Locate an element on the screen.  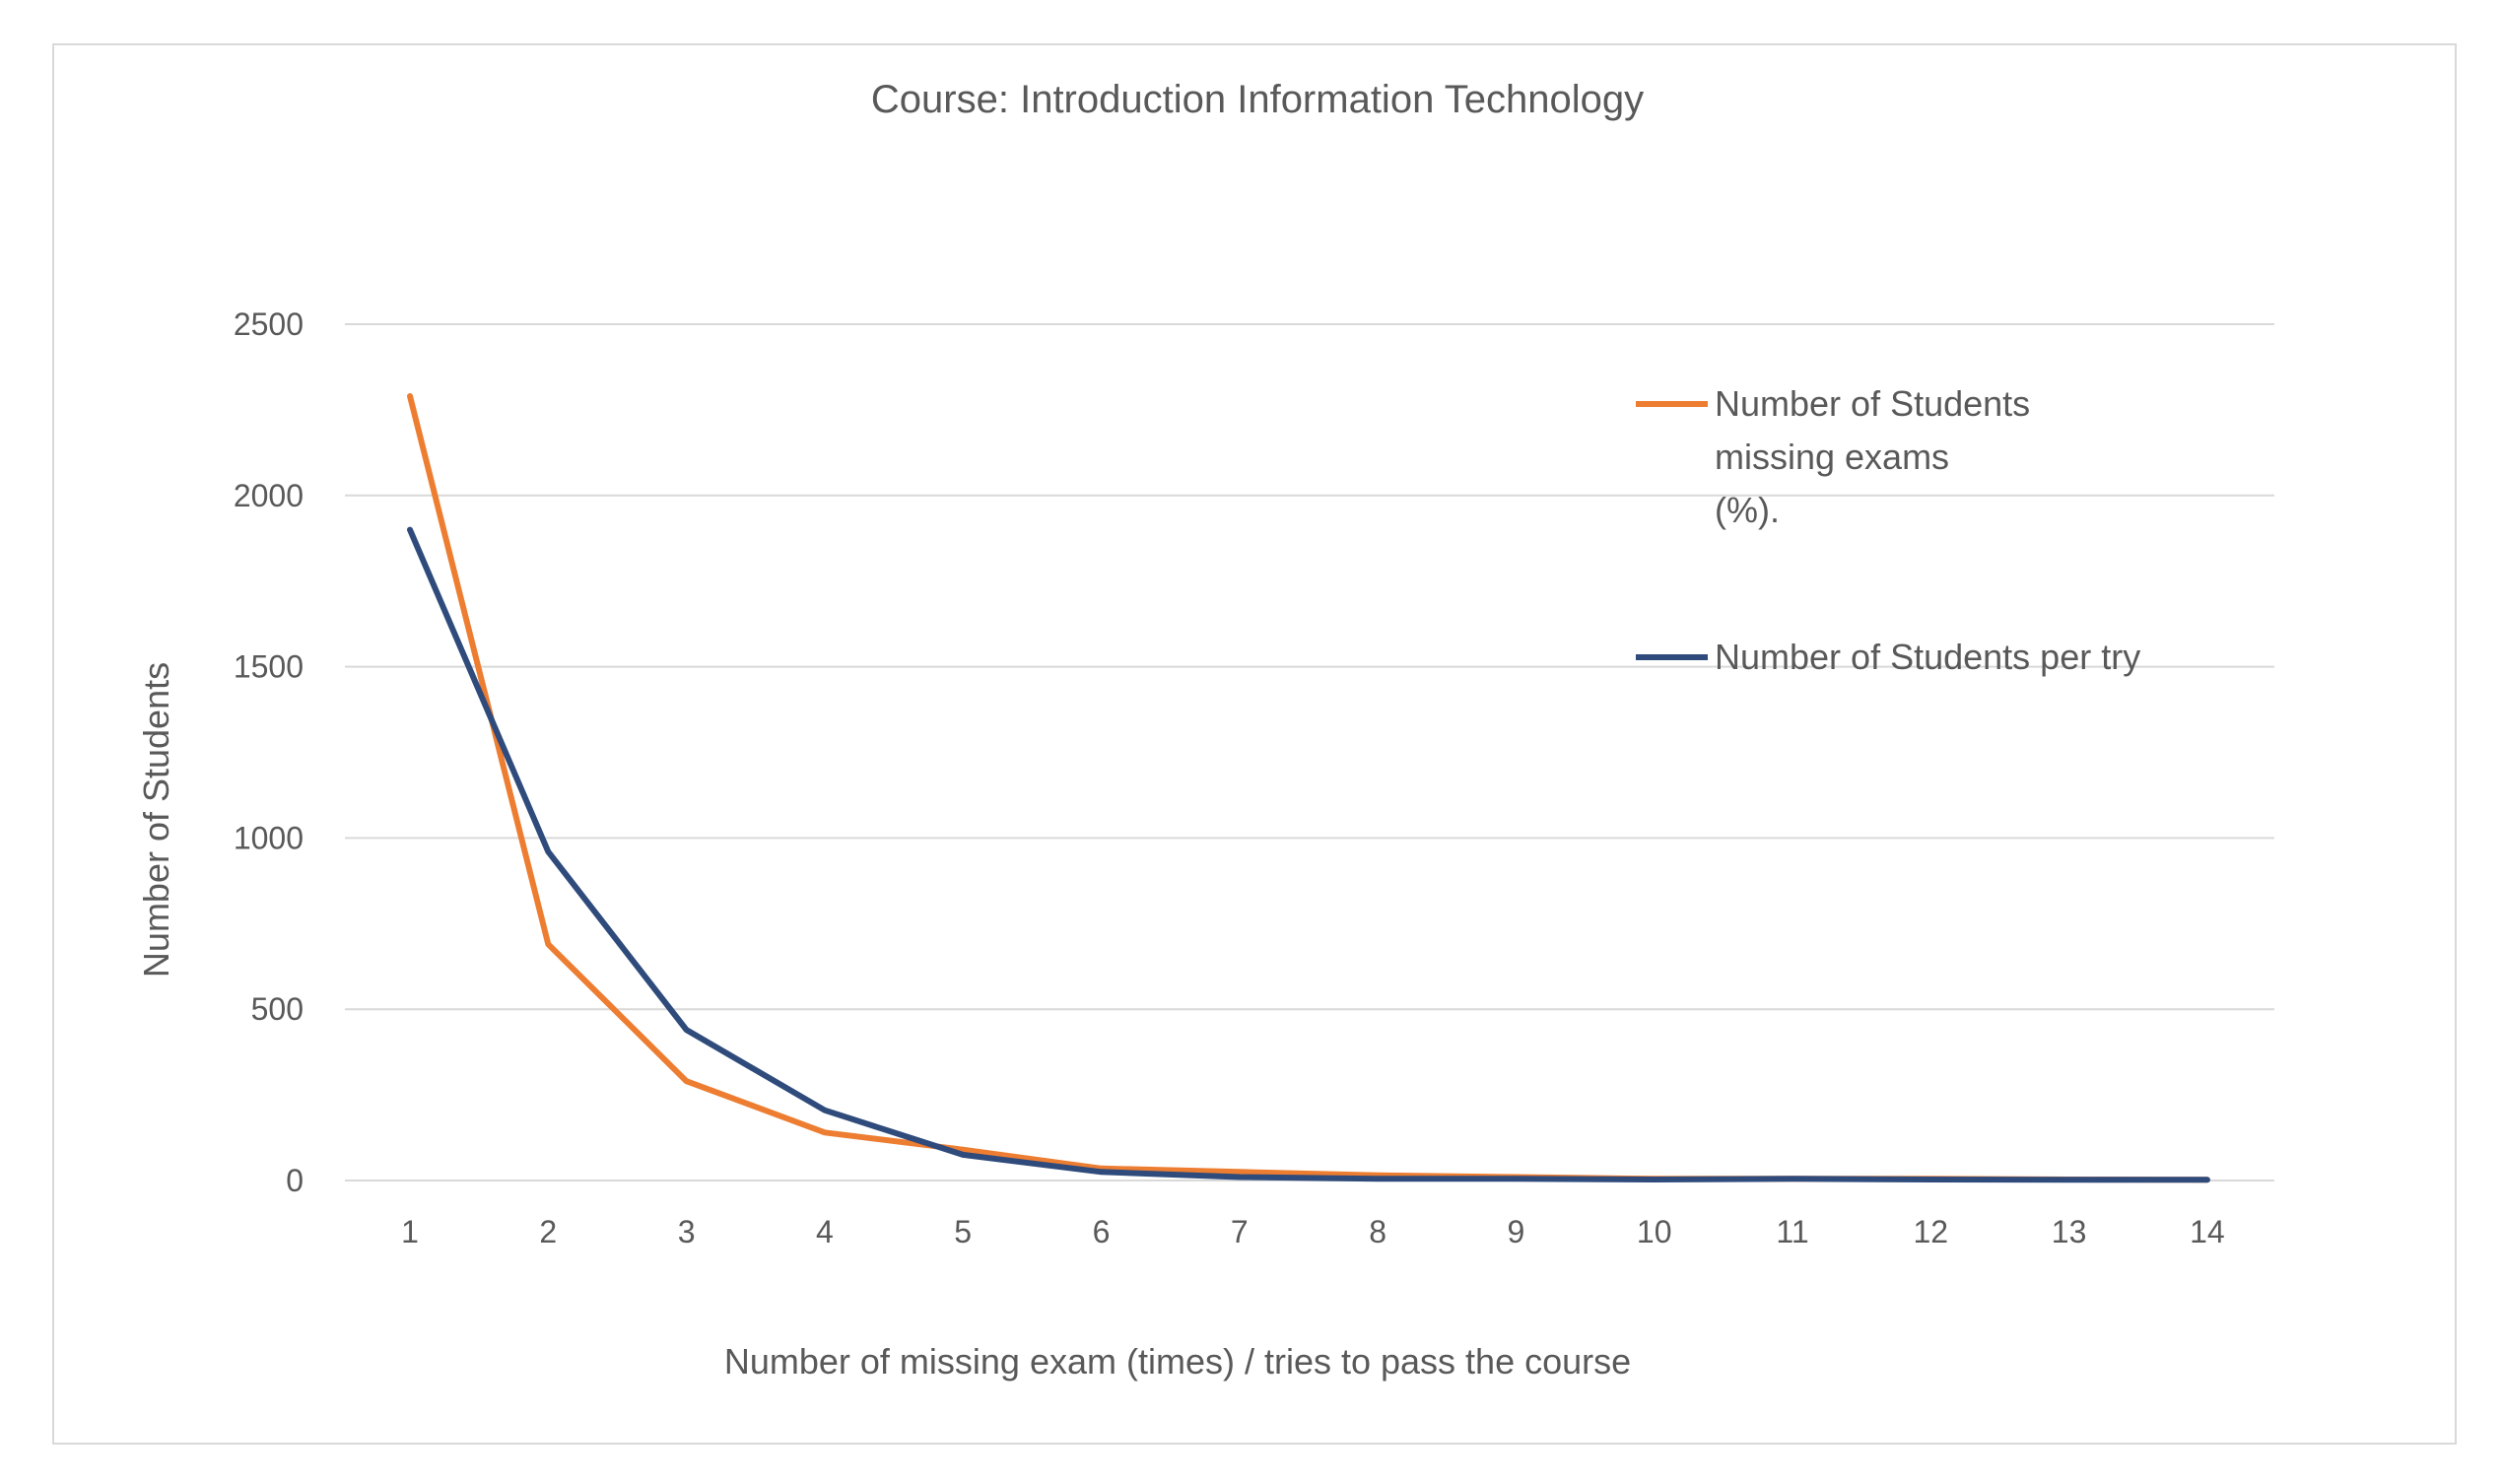
x-tick-label: 2 is located at coordinates (548, 1231).